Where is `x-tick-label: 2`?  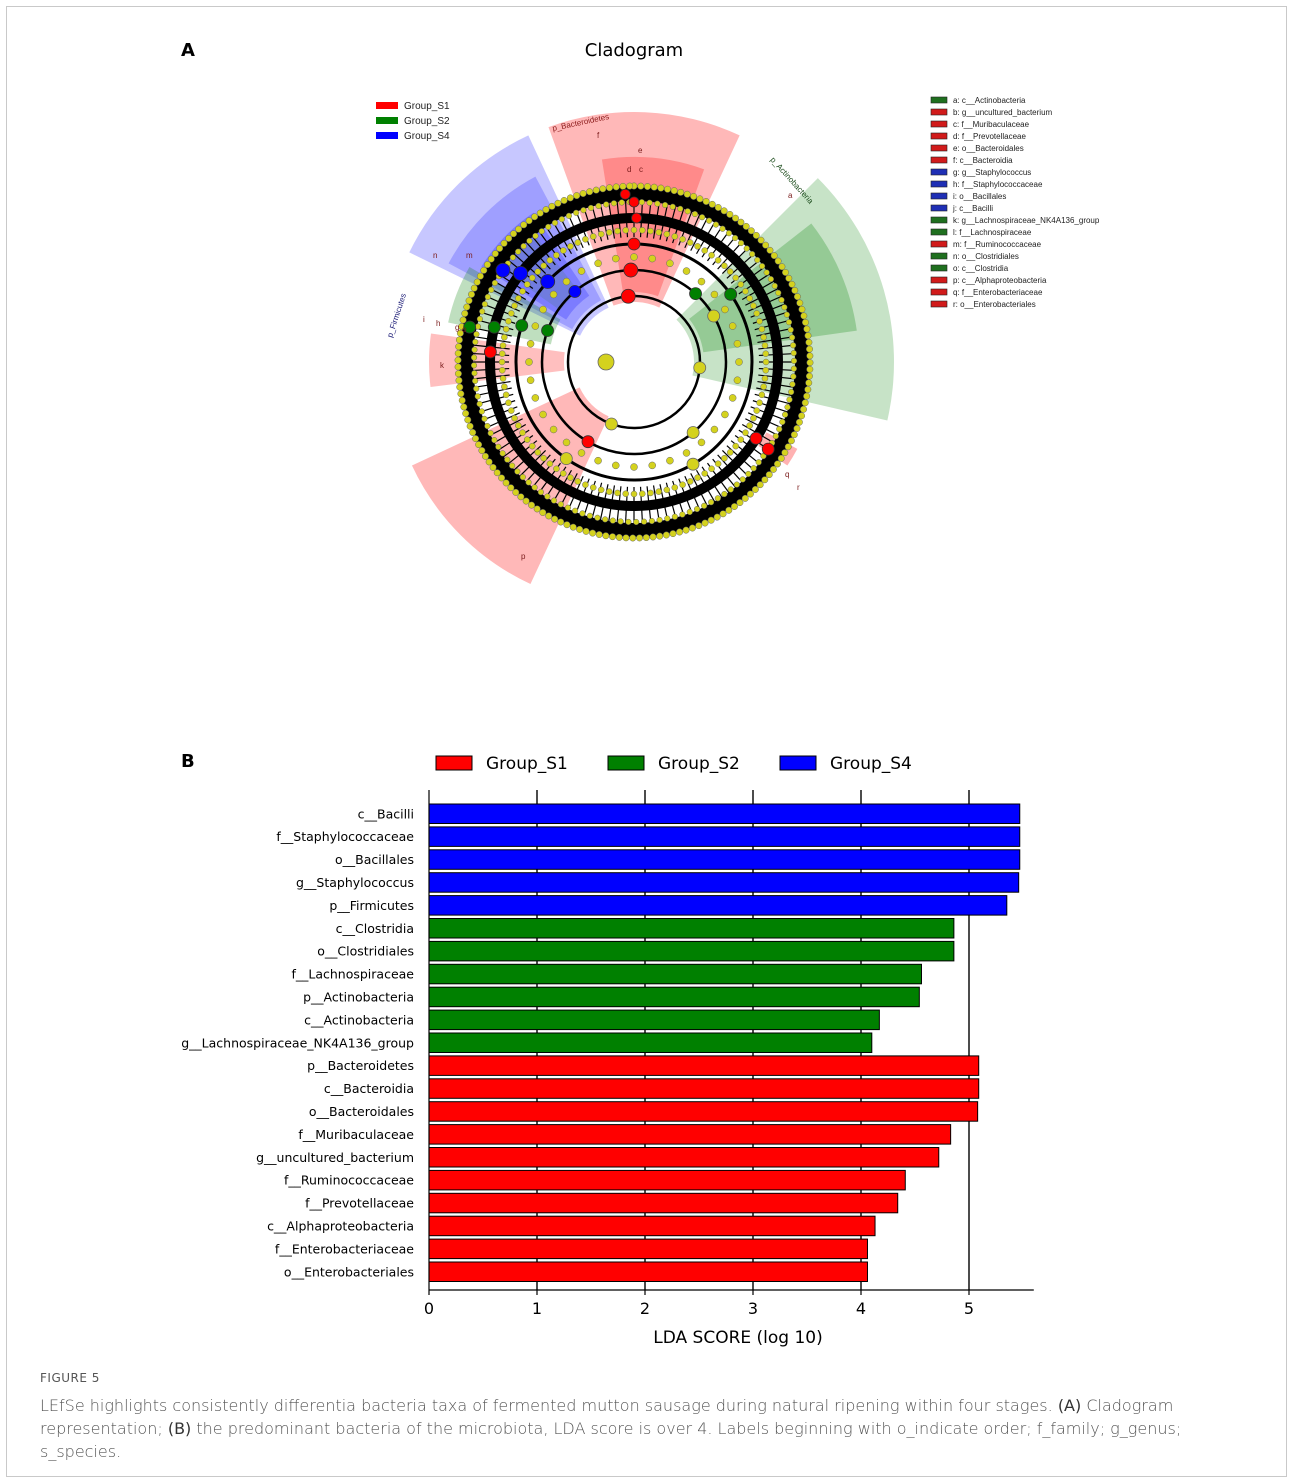
x-tick-label: 2 is located at coordinates (645, 1308).